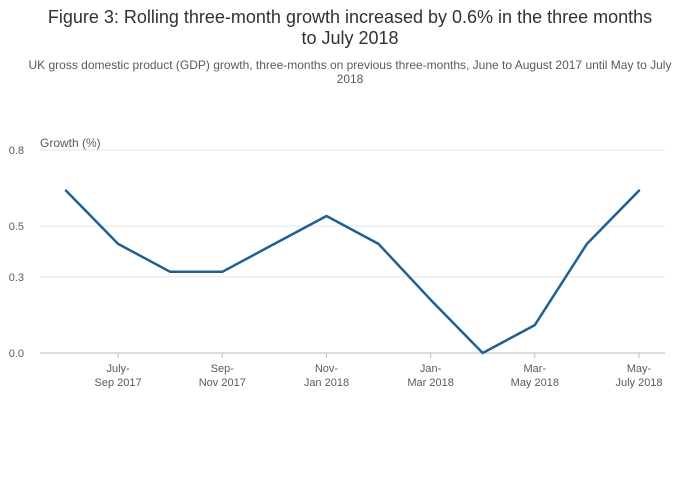 The image size is (700, 502). I want to click on x-axis, so click(352, 355).